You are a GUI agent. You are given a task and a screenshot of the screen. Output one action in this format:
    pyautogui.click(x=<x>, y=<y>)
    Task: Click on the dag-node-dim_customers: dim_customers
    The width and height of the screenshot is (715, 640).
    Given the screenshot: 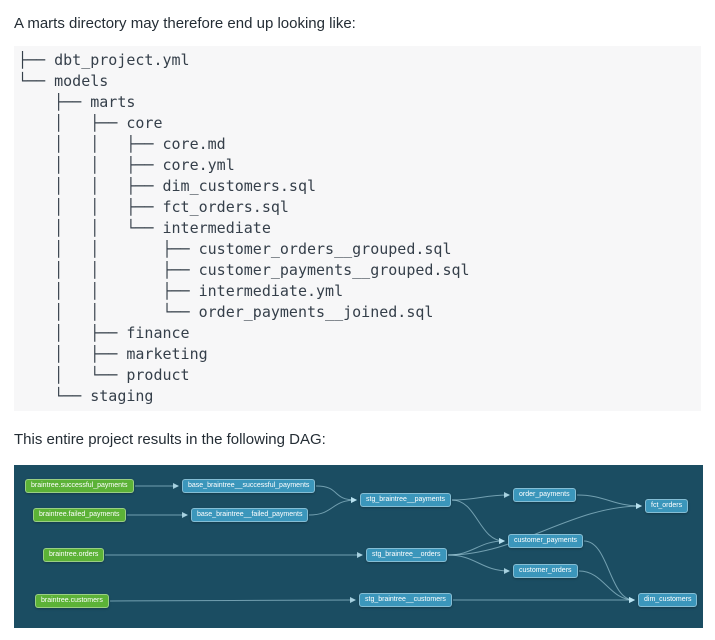 What is the action you would take?
    pyautogui.click(x=668, y=600)
    